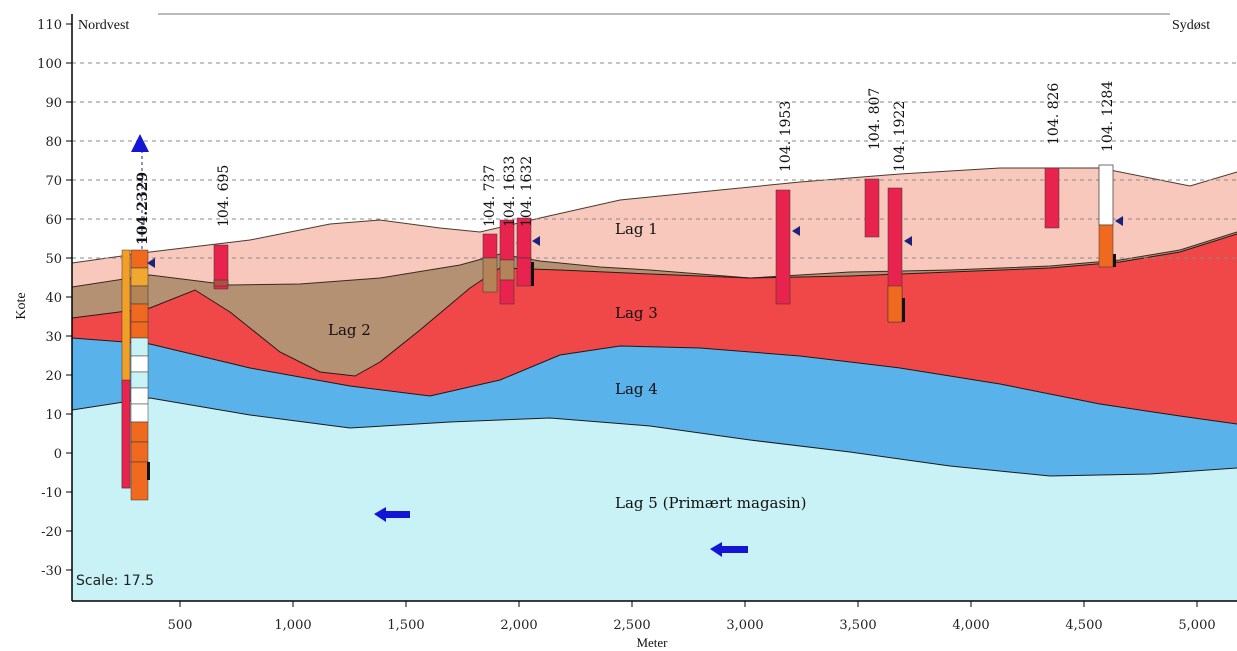  Describe the element at coordinates (510, 191) in the screenshot. I see `borehole-label: 104. 1633` at that location.